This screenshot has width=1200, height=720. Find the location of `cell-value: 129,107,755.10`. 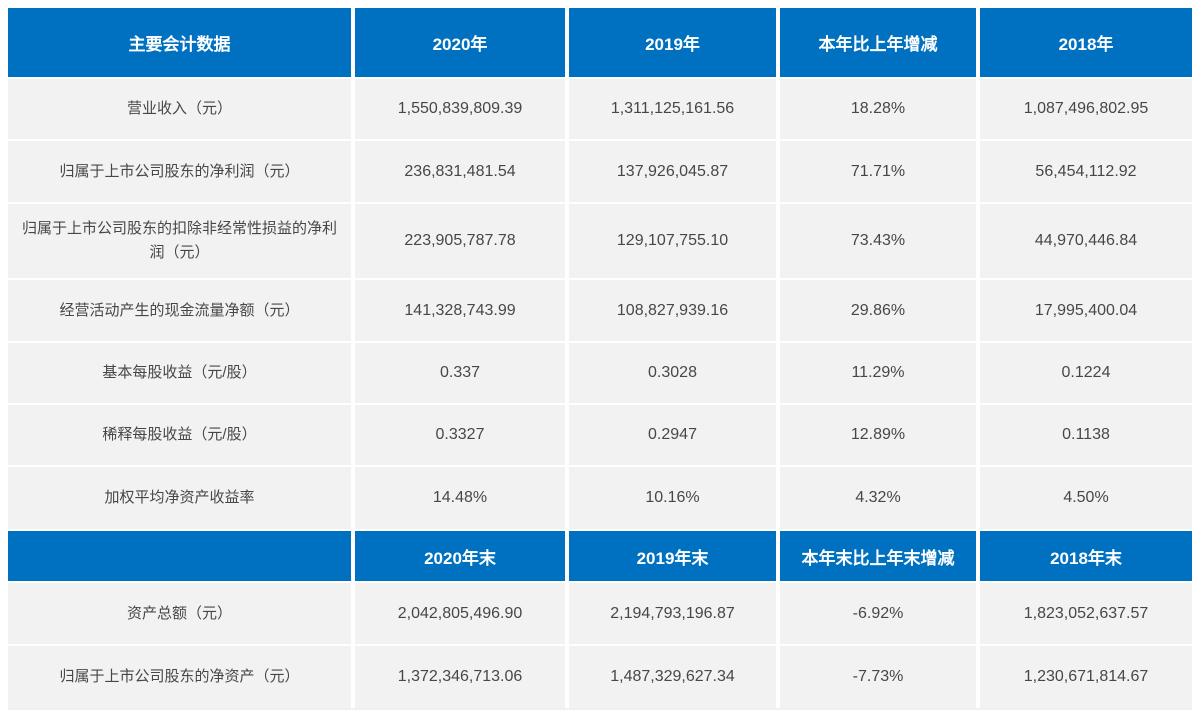

cell-value: 129,107,755.10 is located at coordinates (672, 241).